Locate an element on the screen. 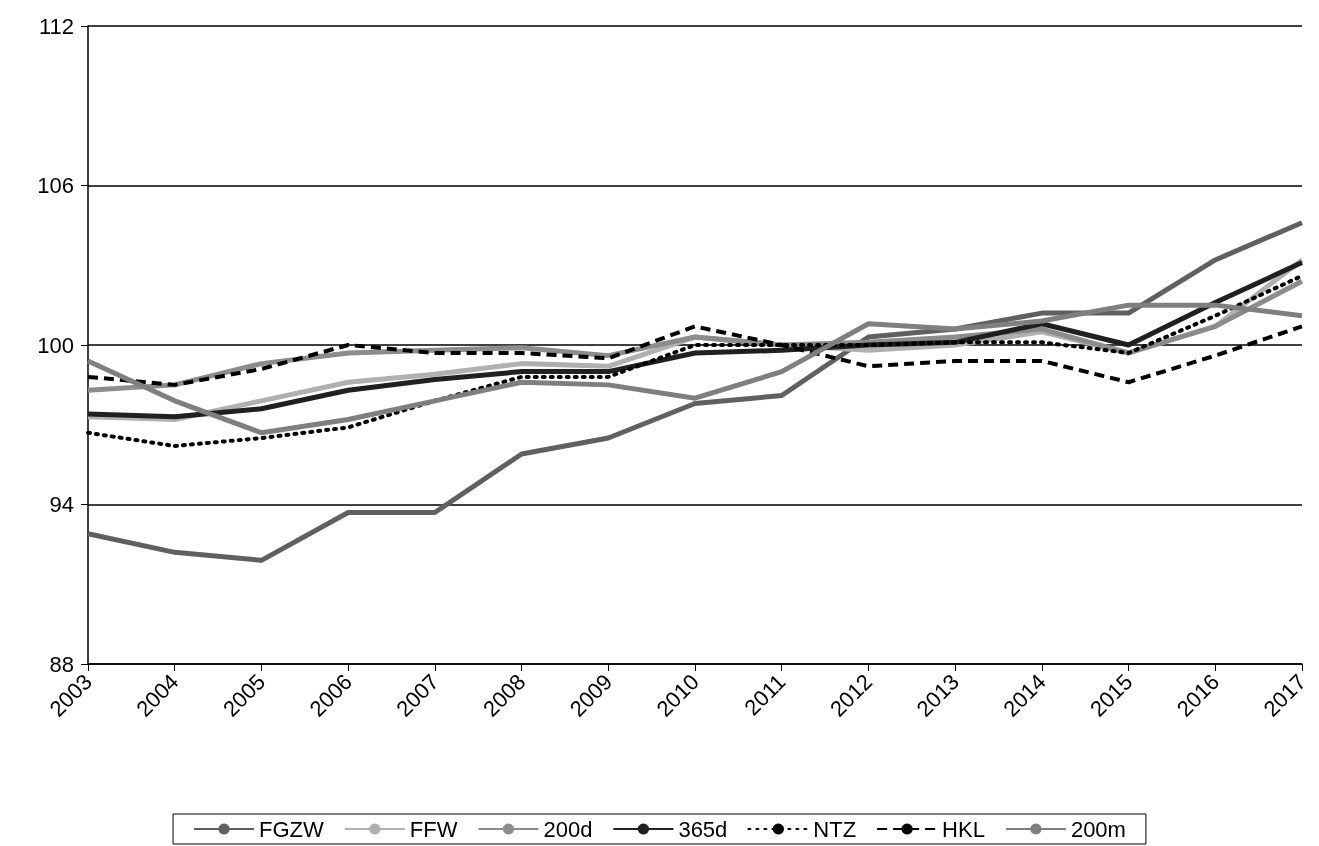 This screenshot has height=846, width=1319. y-tick-label: 100 is located at coordinates (55, 345).